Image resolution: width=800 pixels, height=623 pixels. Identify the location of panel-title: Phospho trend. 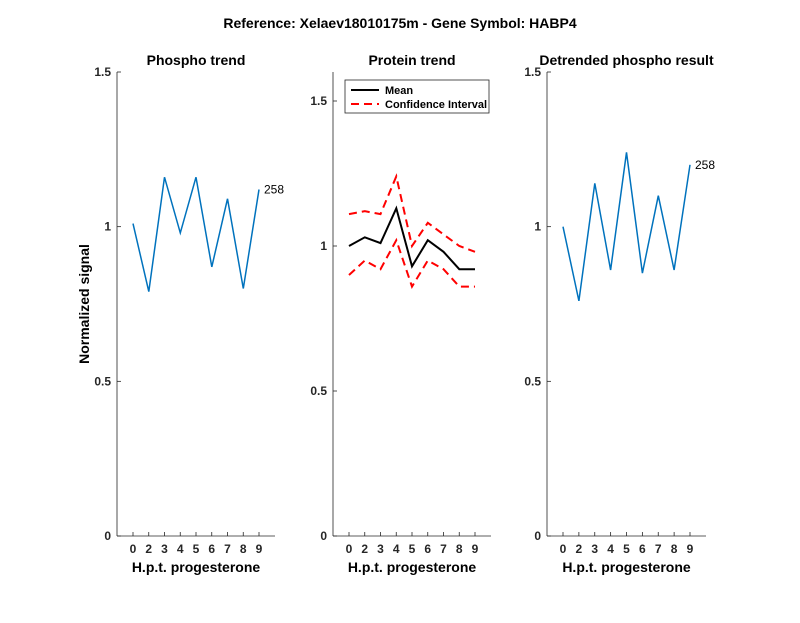
(196, 60).